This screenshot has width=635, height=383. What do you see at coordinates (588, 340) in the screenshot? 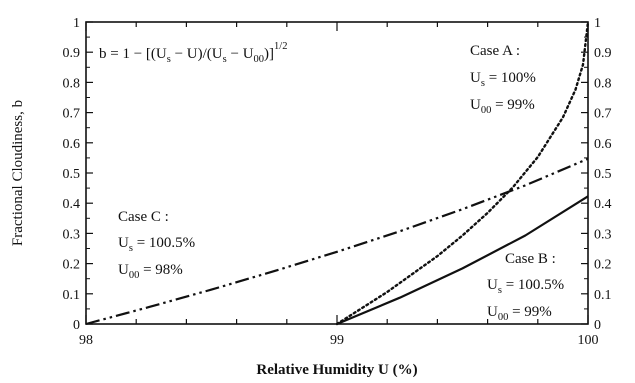
I see `x-tick-label: 100` at bounding box center [588, 340].